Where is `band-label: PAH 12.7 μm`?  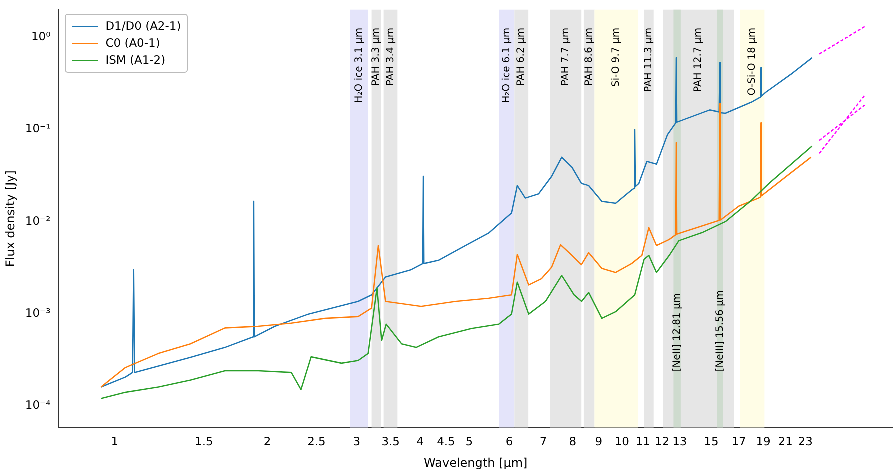
band-label: PAH 12.7 μm is located at coordinates (698, 60).